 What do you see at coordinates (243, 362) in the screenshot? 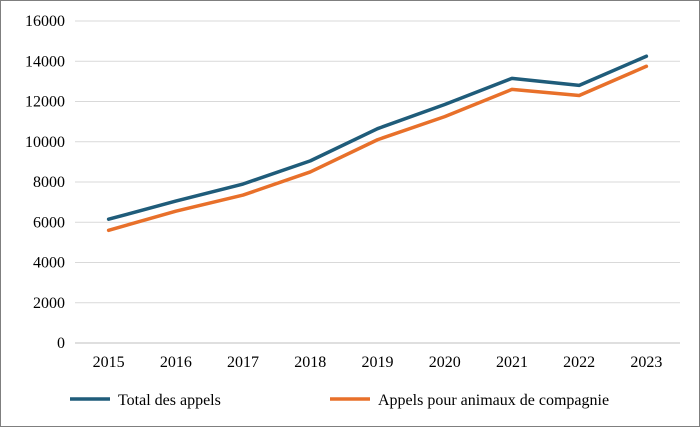
I see `x-tick-label: 2017` at bounding box center [243, 362].